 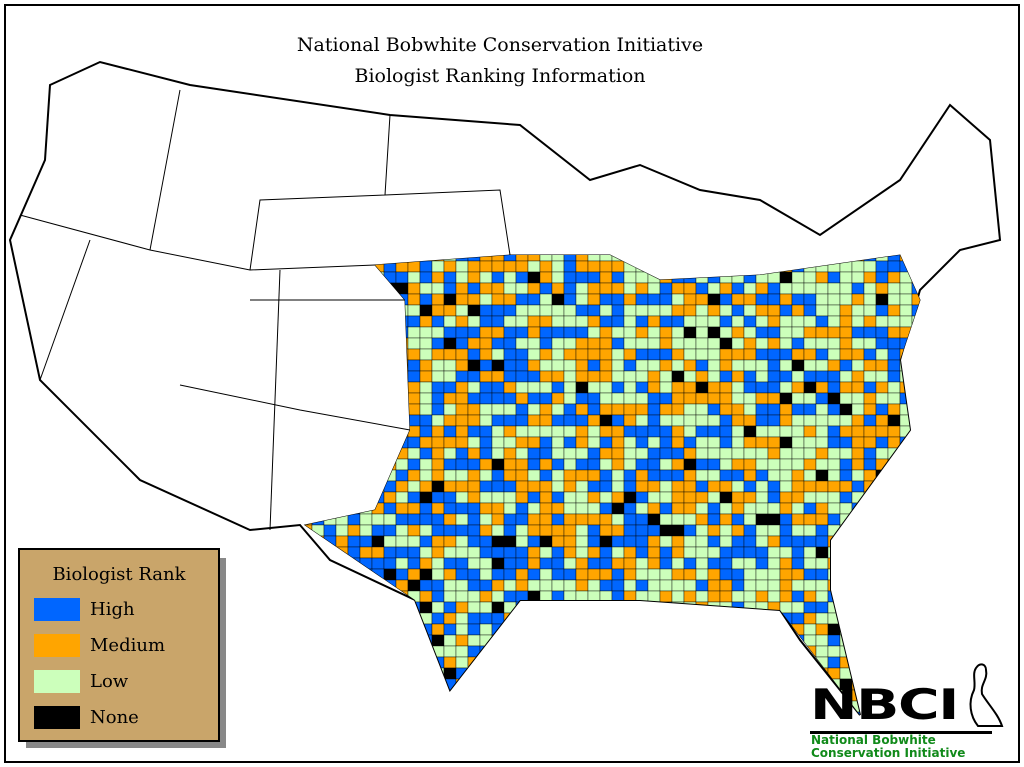 I want to click on legend-item-low: Low, so click(x=126, y=681).